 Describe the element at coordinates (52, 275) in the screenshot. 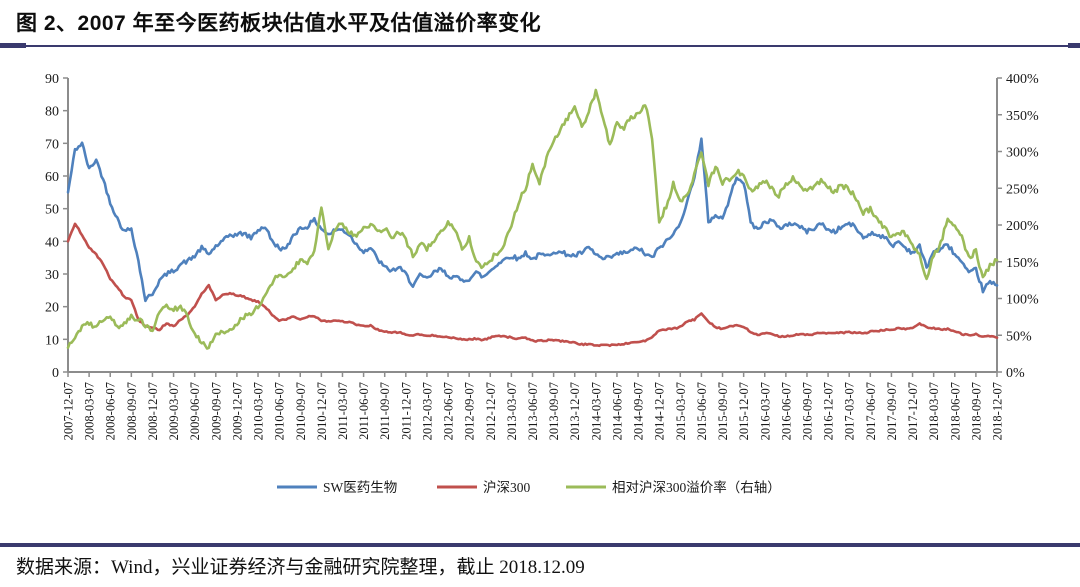

I see `left-axis-tick-label: 30` at that location.